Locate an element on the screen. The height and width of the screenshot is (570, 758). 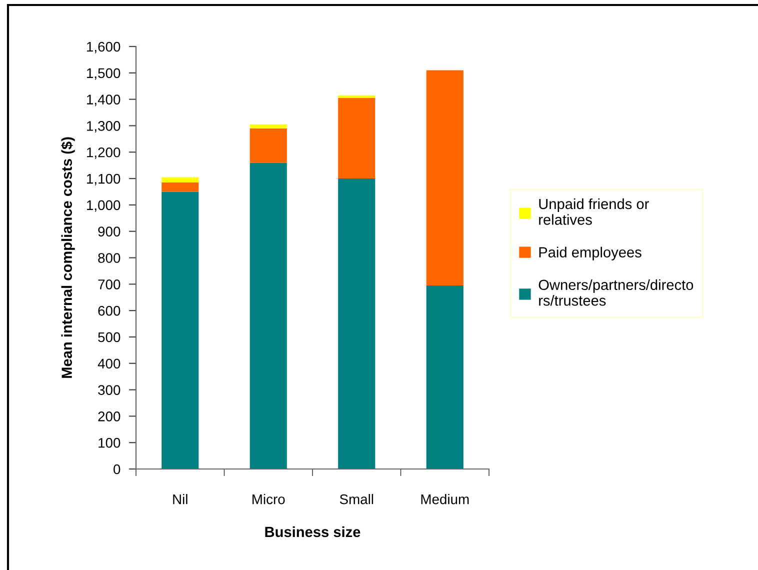
legend-label: Paid employees is located at coordinates (590, 253).